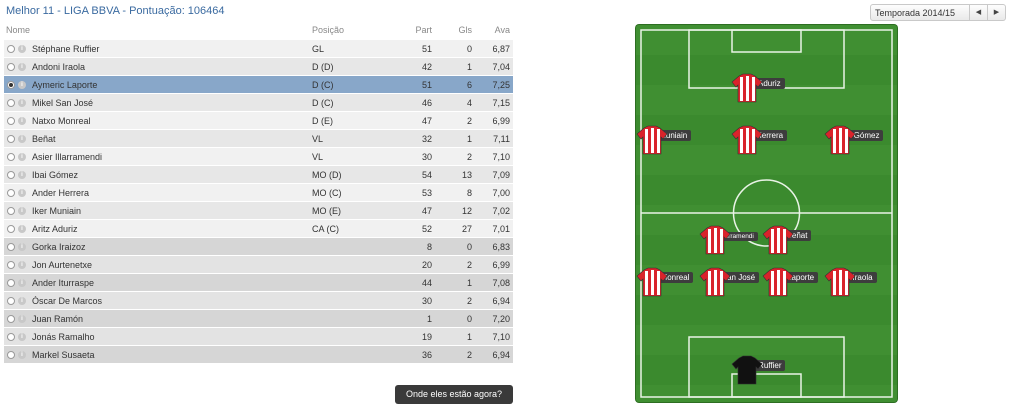 This screenshot has height=410, width=1024. I want to click on player-appearances: 36, so click(426, 354).